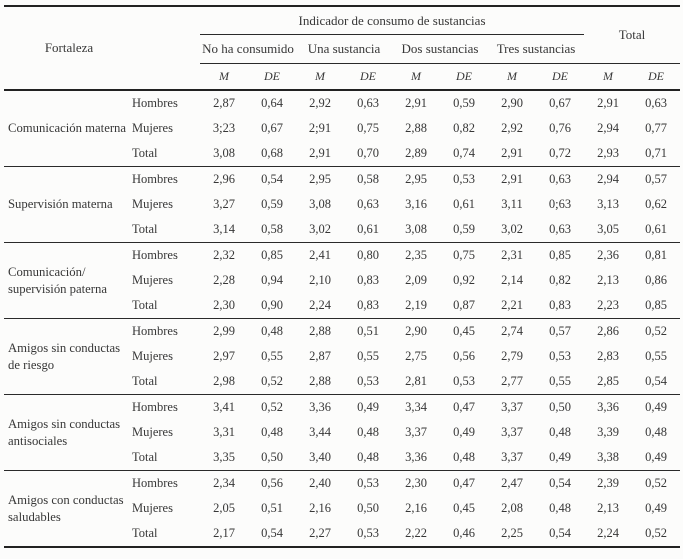  Describe the element at coordinates (224, 458) in the screenshot. I see `value-cell: 3,35` at that location.